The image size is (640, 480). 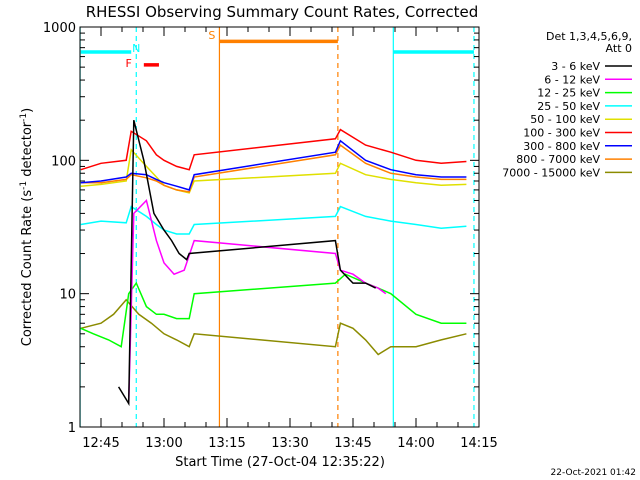 What do you see at coordinates (24, 185) in the screenshot?
I see `y-axis-label-exp1: -1` at bounding box center [24, 185].